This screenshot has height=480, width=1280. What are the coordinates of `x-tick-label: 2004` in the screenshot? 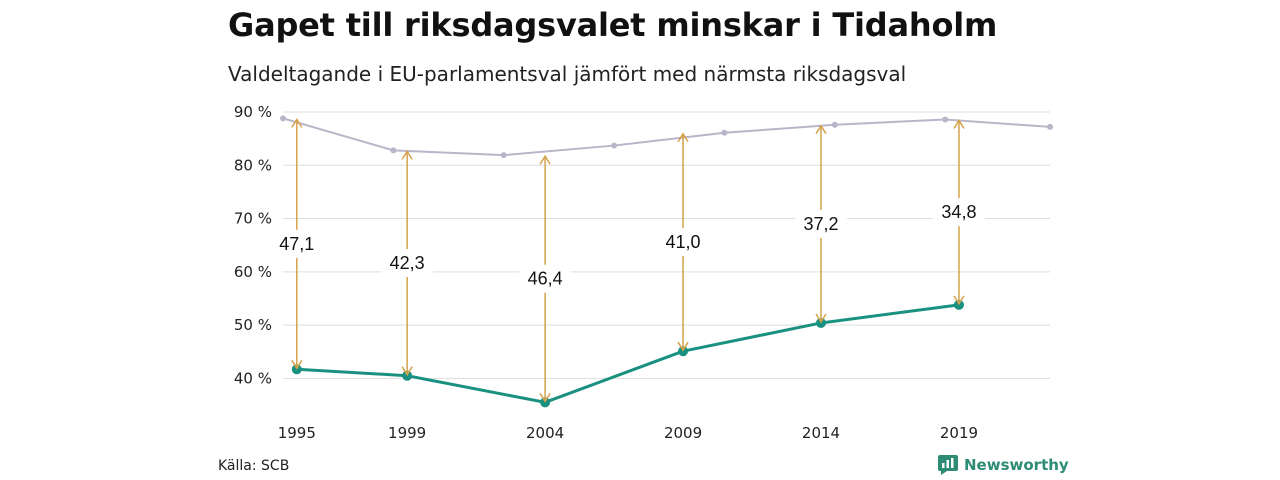 It's located at (545, 433).